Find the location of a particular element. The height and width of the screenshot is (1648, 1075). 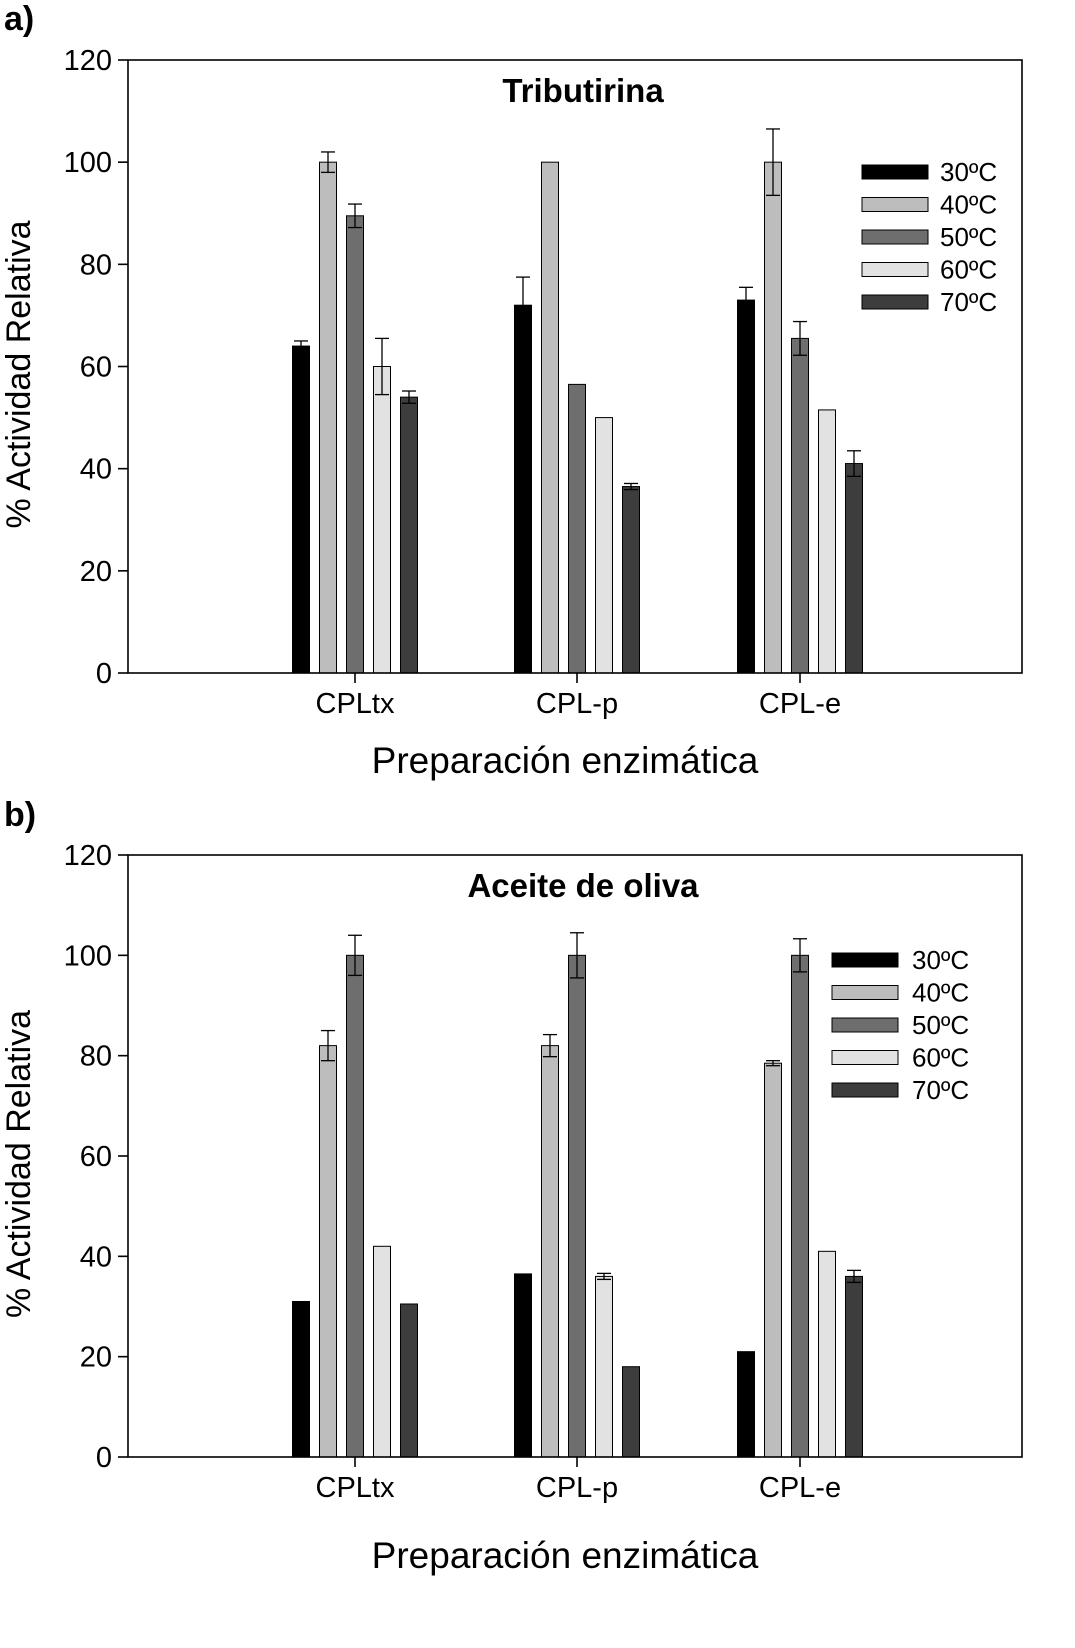

panel-label: b) is located at coordinates (20, 815).